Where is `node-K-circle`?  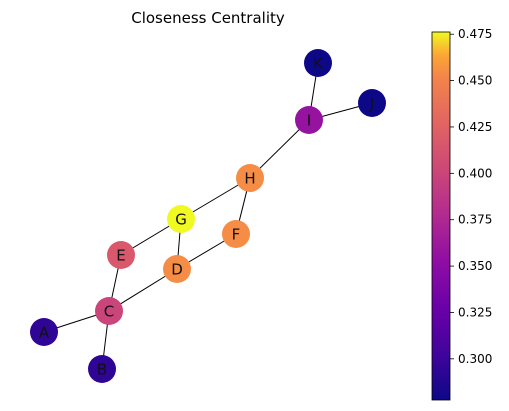
node-K-circle is located at coordinates (318, 63).